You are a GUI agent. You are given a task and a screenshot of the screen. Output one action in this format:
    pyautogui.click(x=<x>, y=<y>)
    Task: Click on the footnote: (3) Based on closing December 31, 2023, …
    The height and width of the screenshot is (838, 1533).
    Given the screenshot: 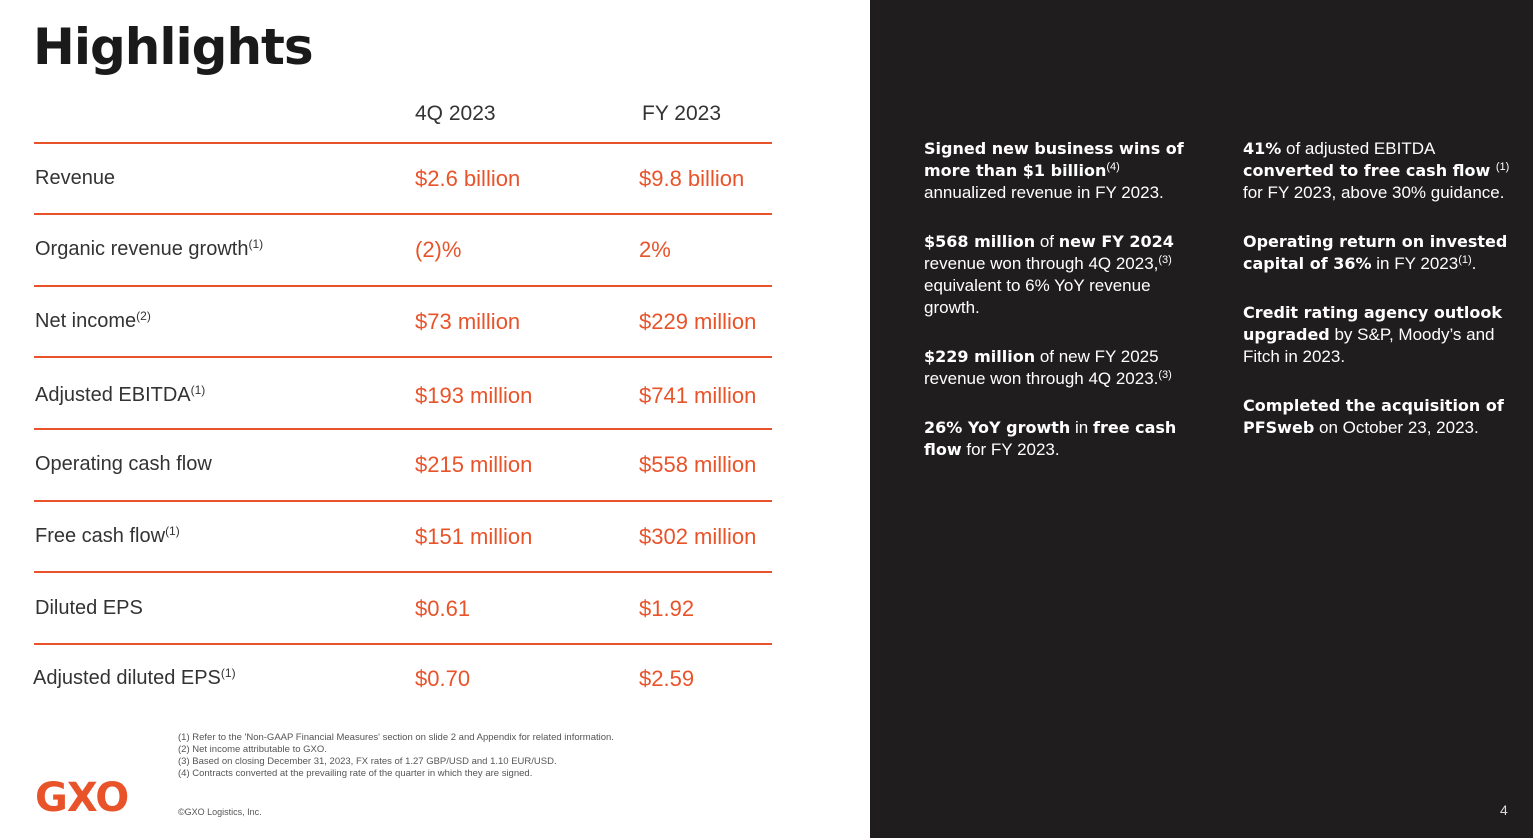 What is the action you would take?
    pyautogui.click(x=367, y=761)
    